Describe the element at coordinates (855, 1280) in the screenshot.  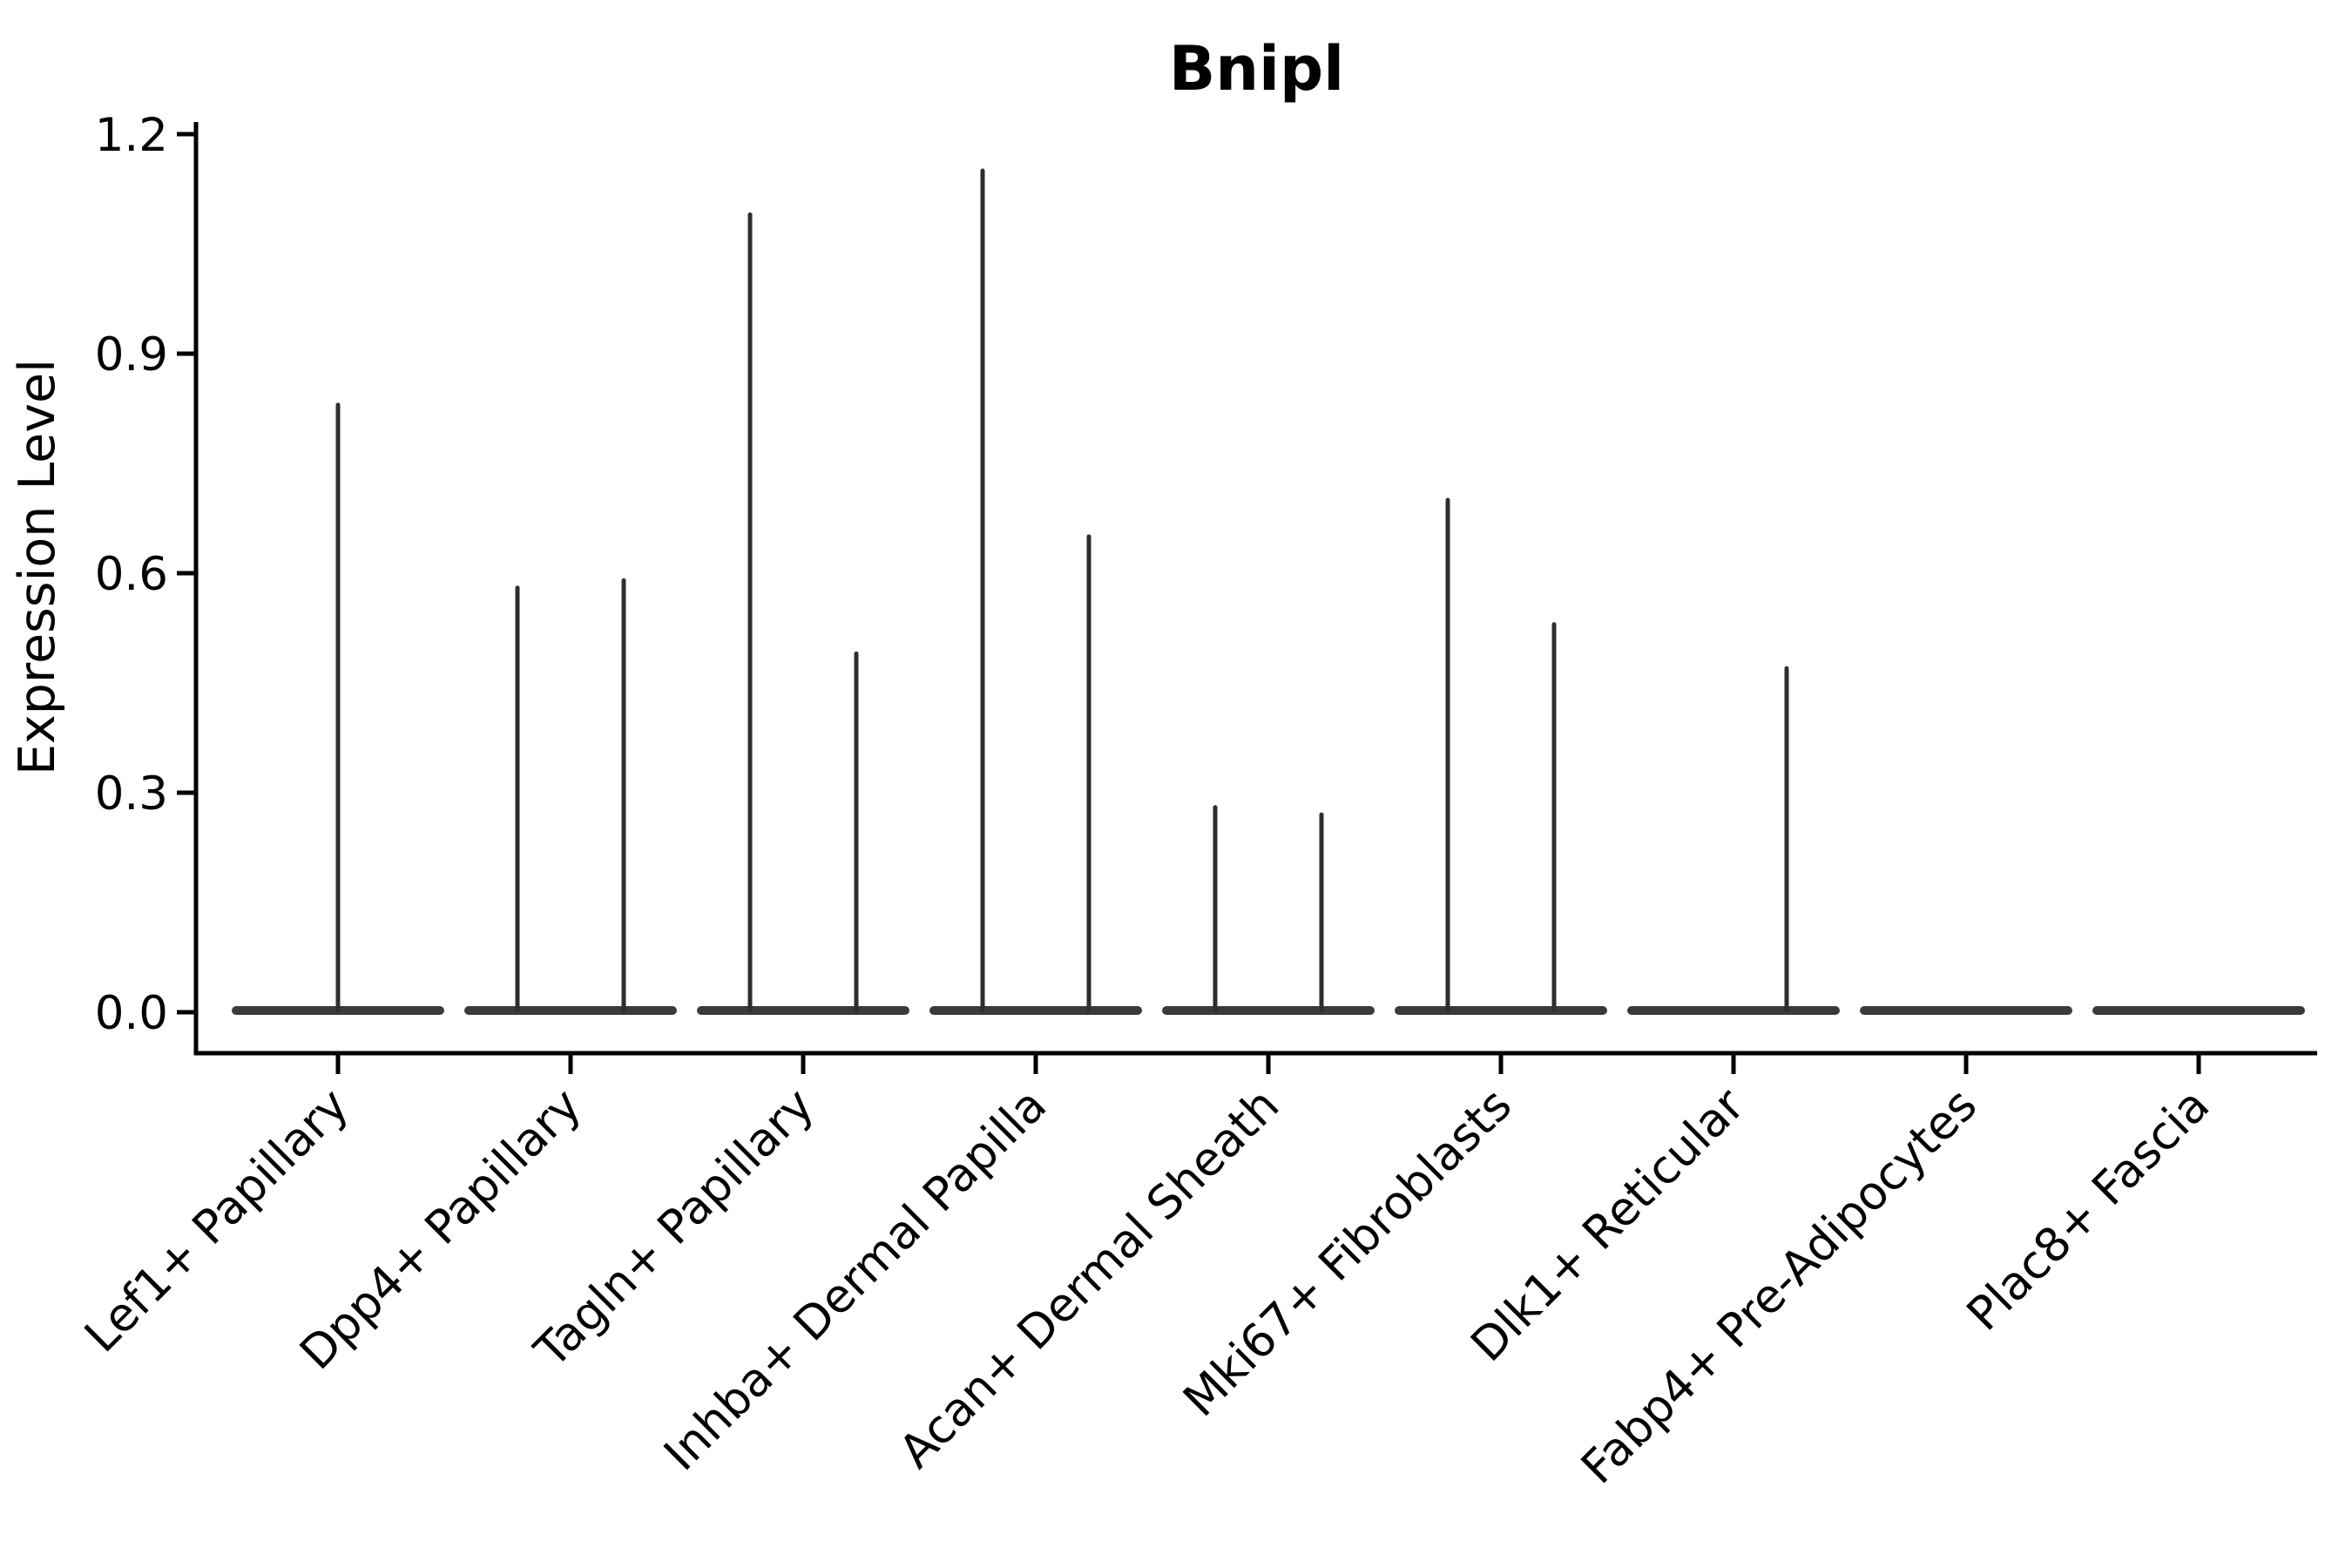
I see `x-tick-label-3: Inhba+ Dermal Papilla` at that location.